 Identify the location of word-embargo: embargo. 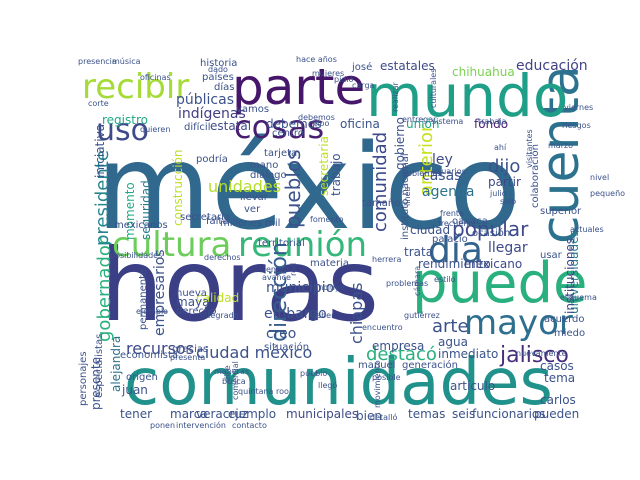
(295, 314).